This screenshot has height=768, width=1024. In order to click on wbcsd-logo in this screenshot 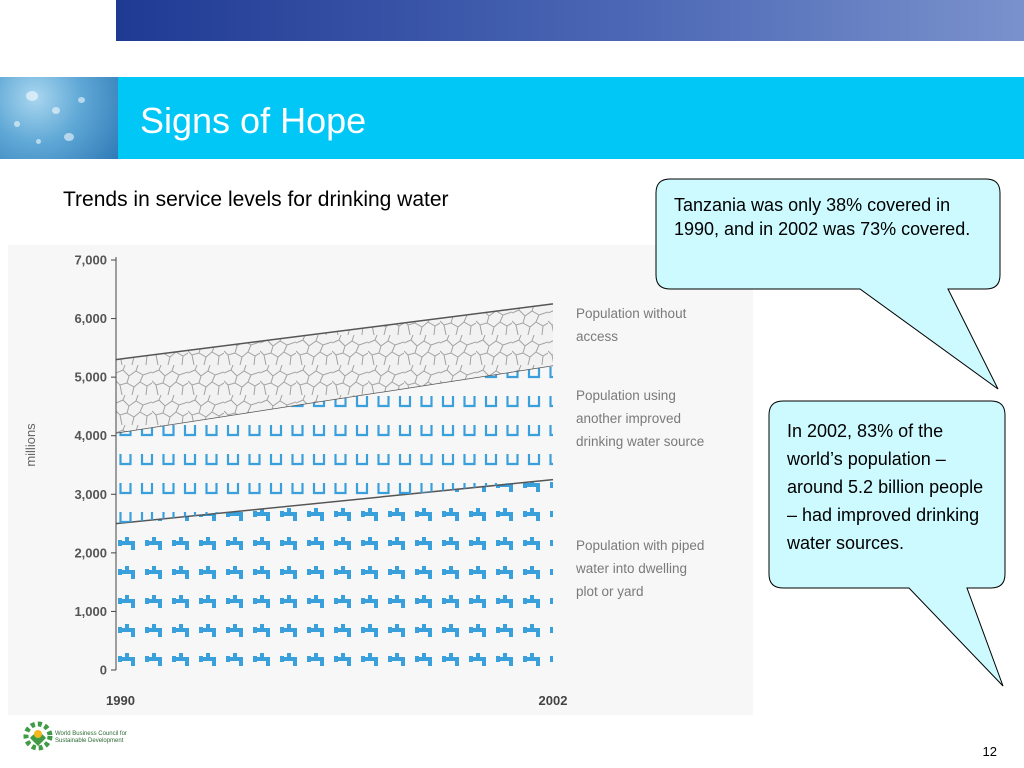, I will do `click(82, 738)`.